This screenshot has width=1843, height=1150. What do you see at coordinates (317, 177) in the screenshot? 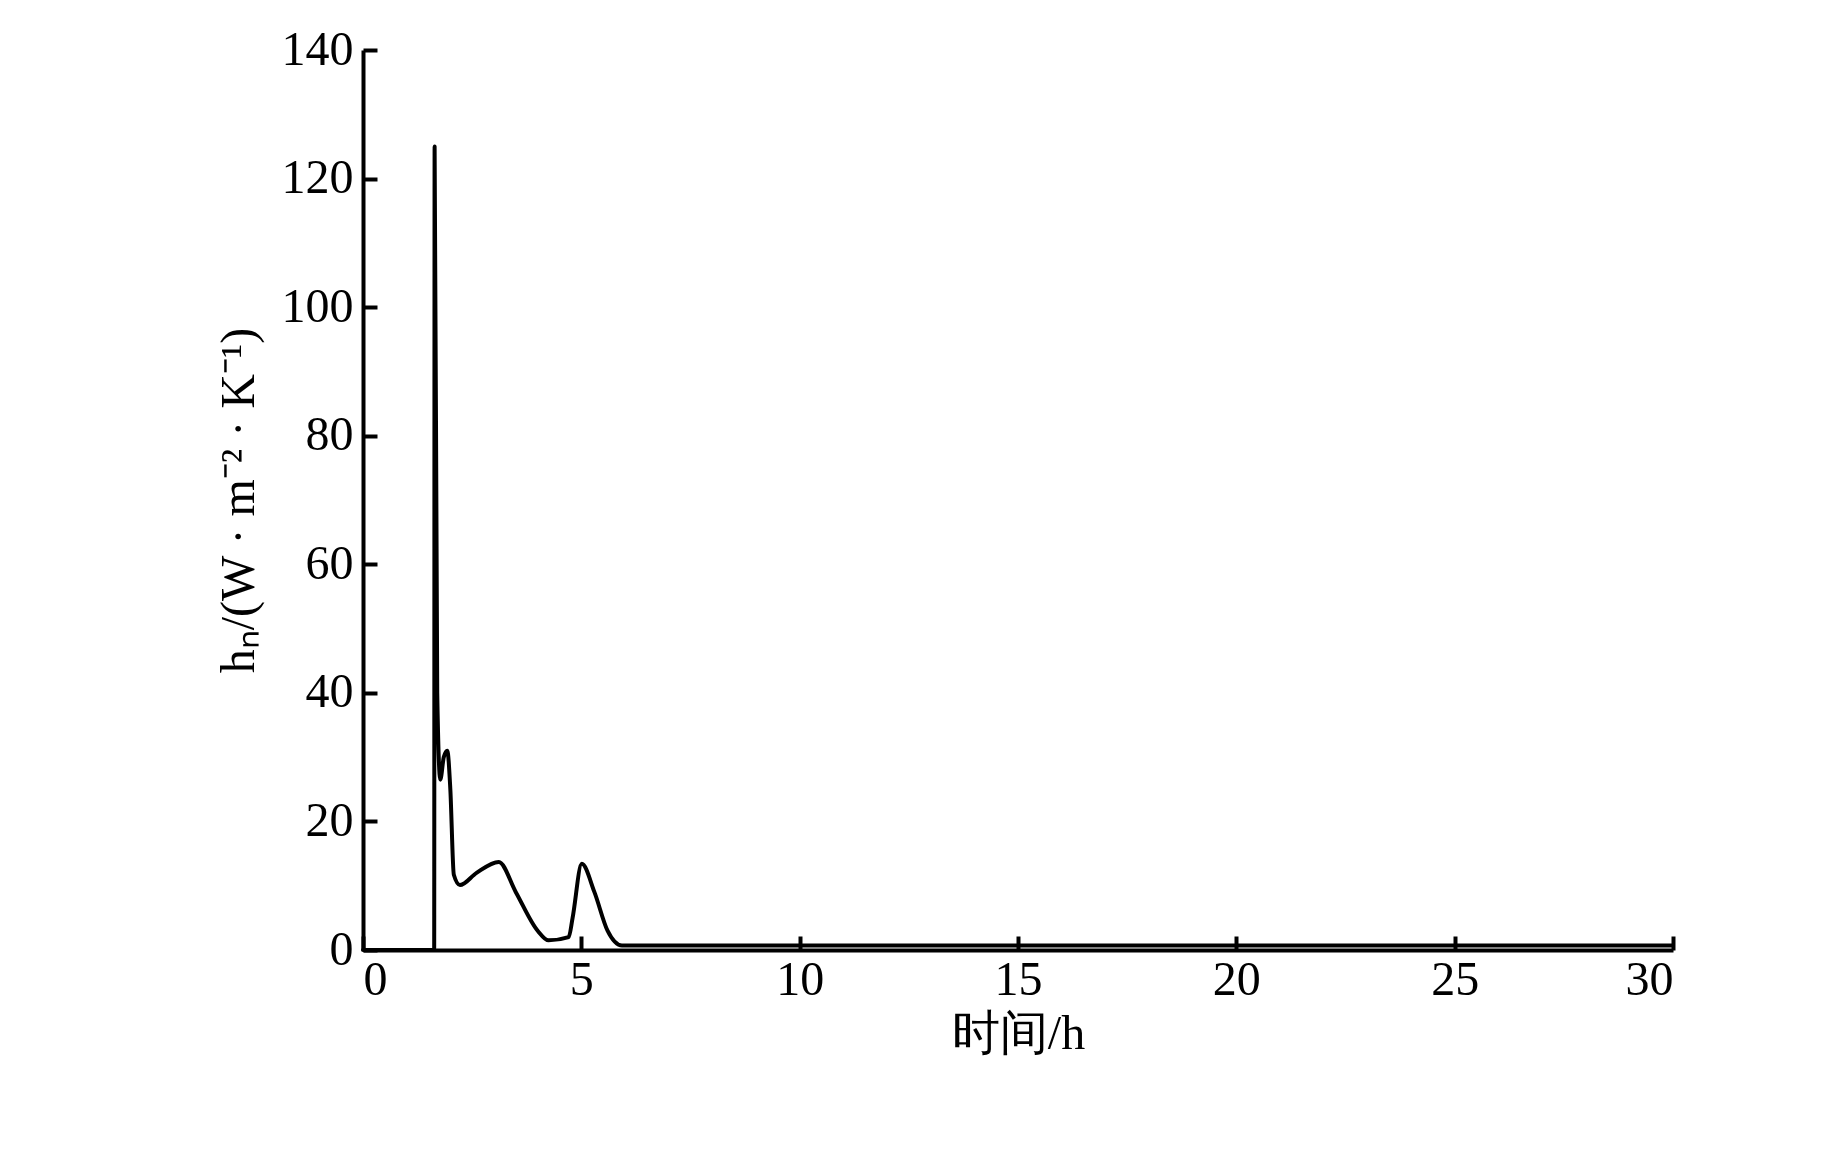
I see `y-tick-label: 120` at bounding box center [317, 177].